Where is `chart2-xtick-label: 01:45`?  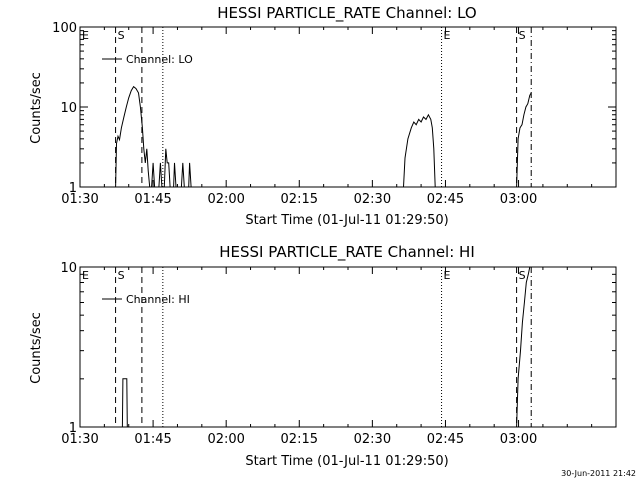 chart2-xtick-label: 01:45 is located at coordinates (152, 439).